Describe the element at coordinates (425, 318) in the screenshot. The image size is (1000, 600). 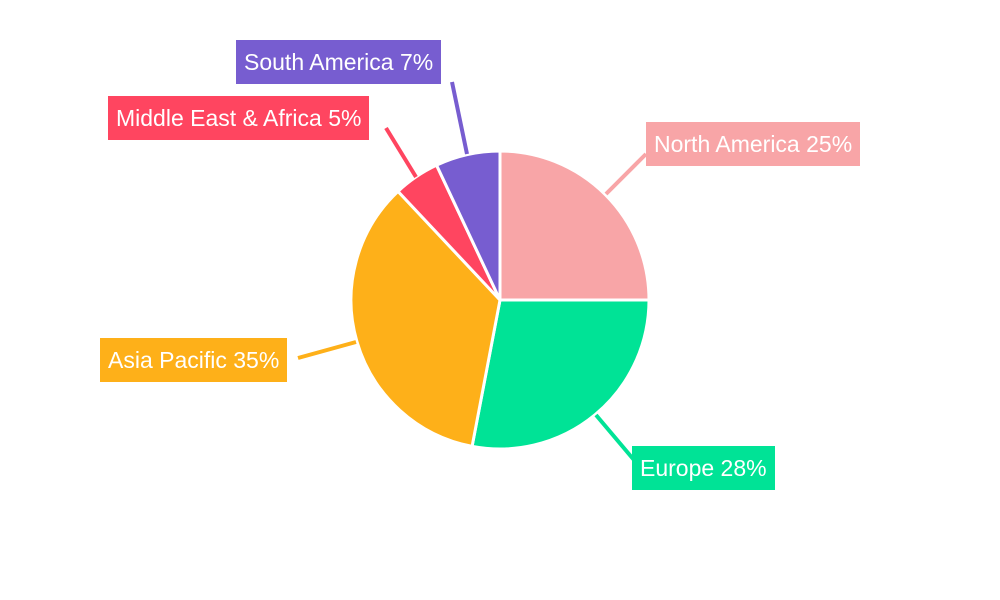
I see `pie-slice-asia-pacific` at that location.